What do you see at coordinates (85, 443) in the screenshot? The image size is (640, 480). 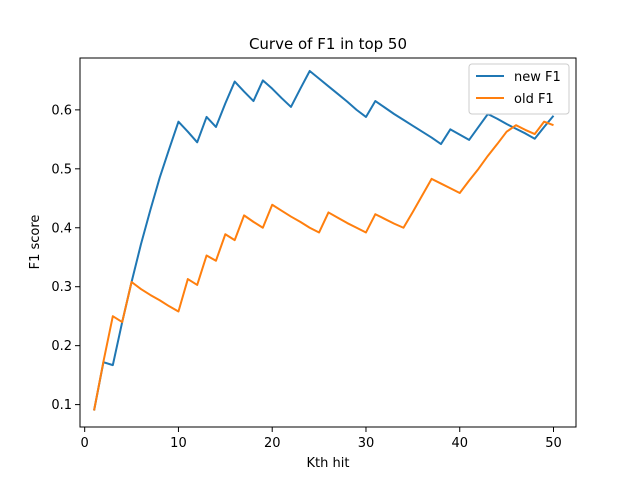 I see `x-tick-label: 0` at bounding box center [85, 443].